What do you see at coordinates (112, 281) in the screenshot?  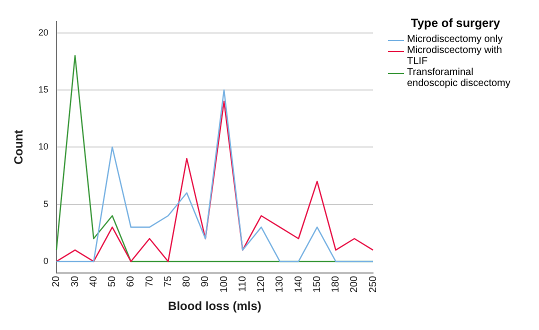 I see `x-tick-label: 50` at bounding box center [112, 281].